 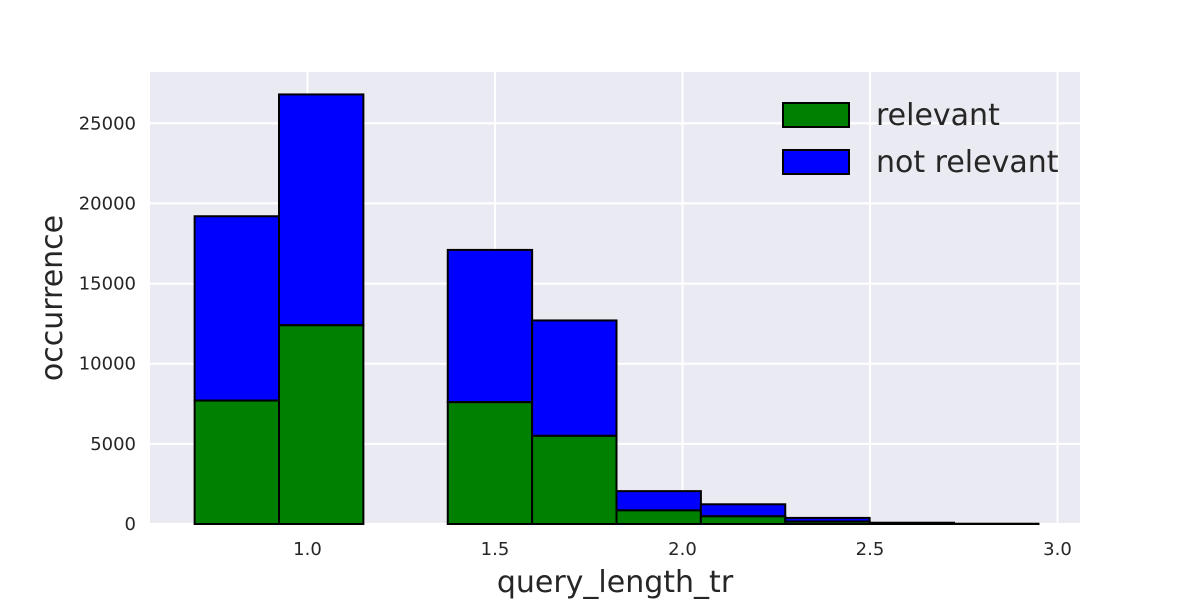 I want to click on y-tick-label: 20000, so click(x=107, y=203).